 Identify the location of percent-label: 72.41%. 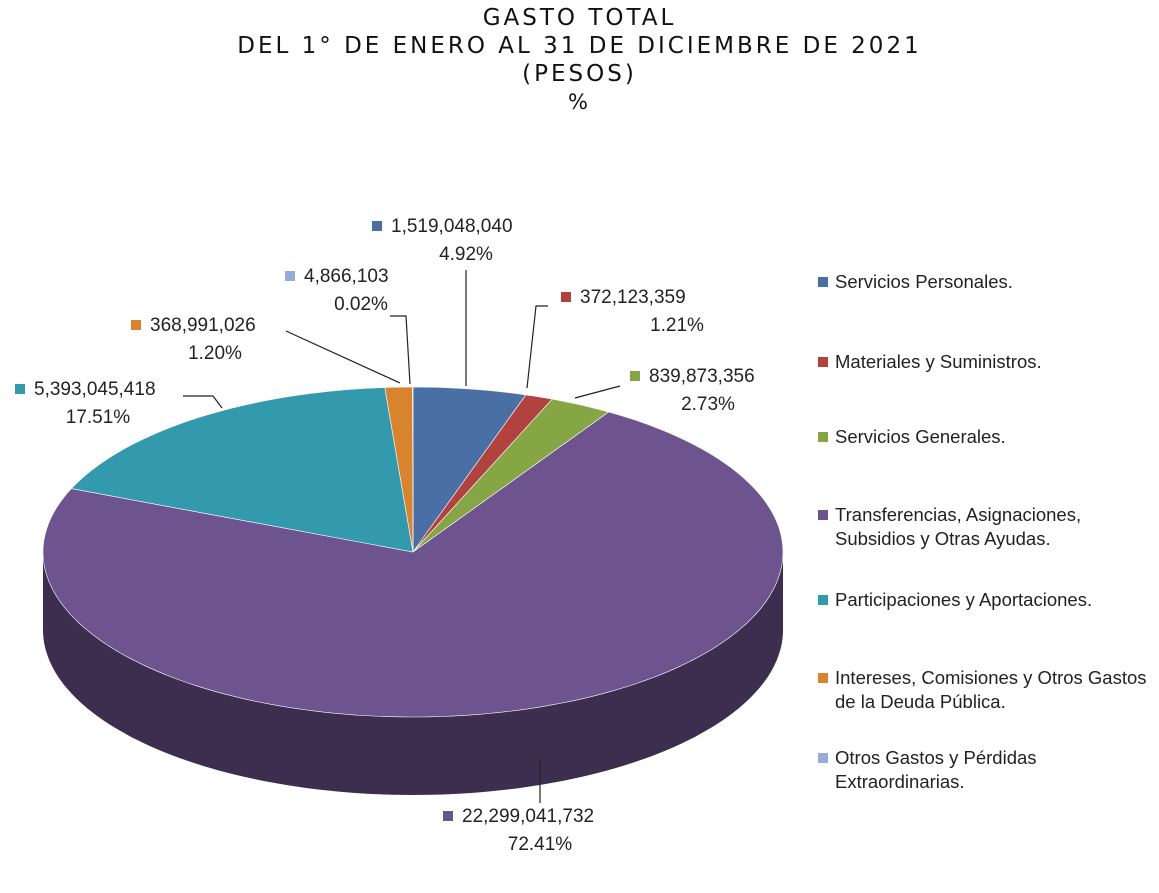
(540, 844).